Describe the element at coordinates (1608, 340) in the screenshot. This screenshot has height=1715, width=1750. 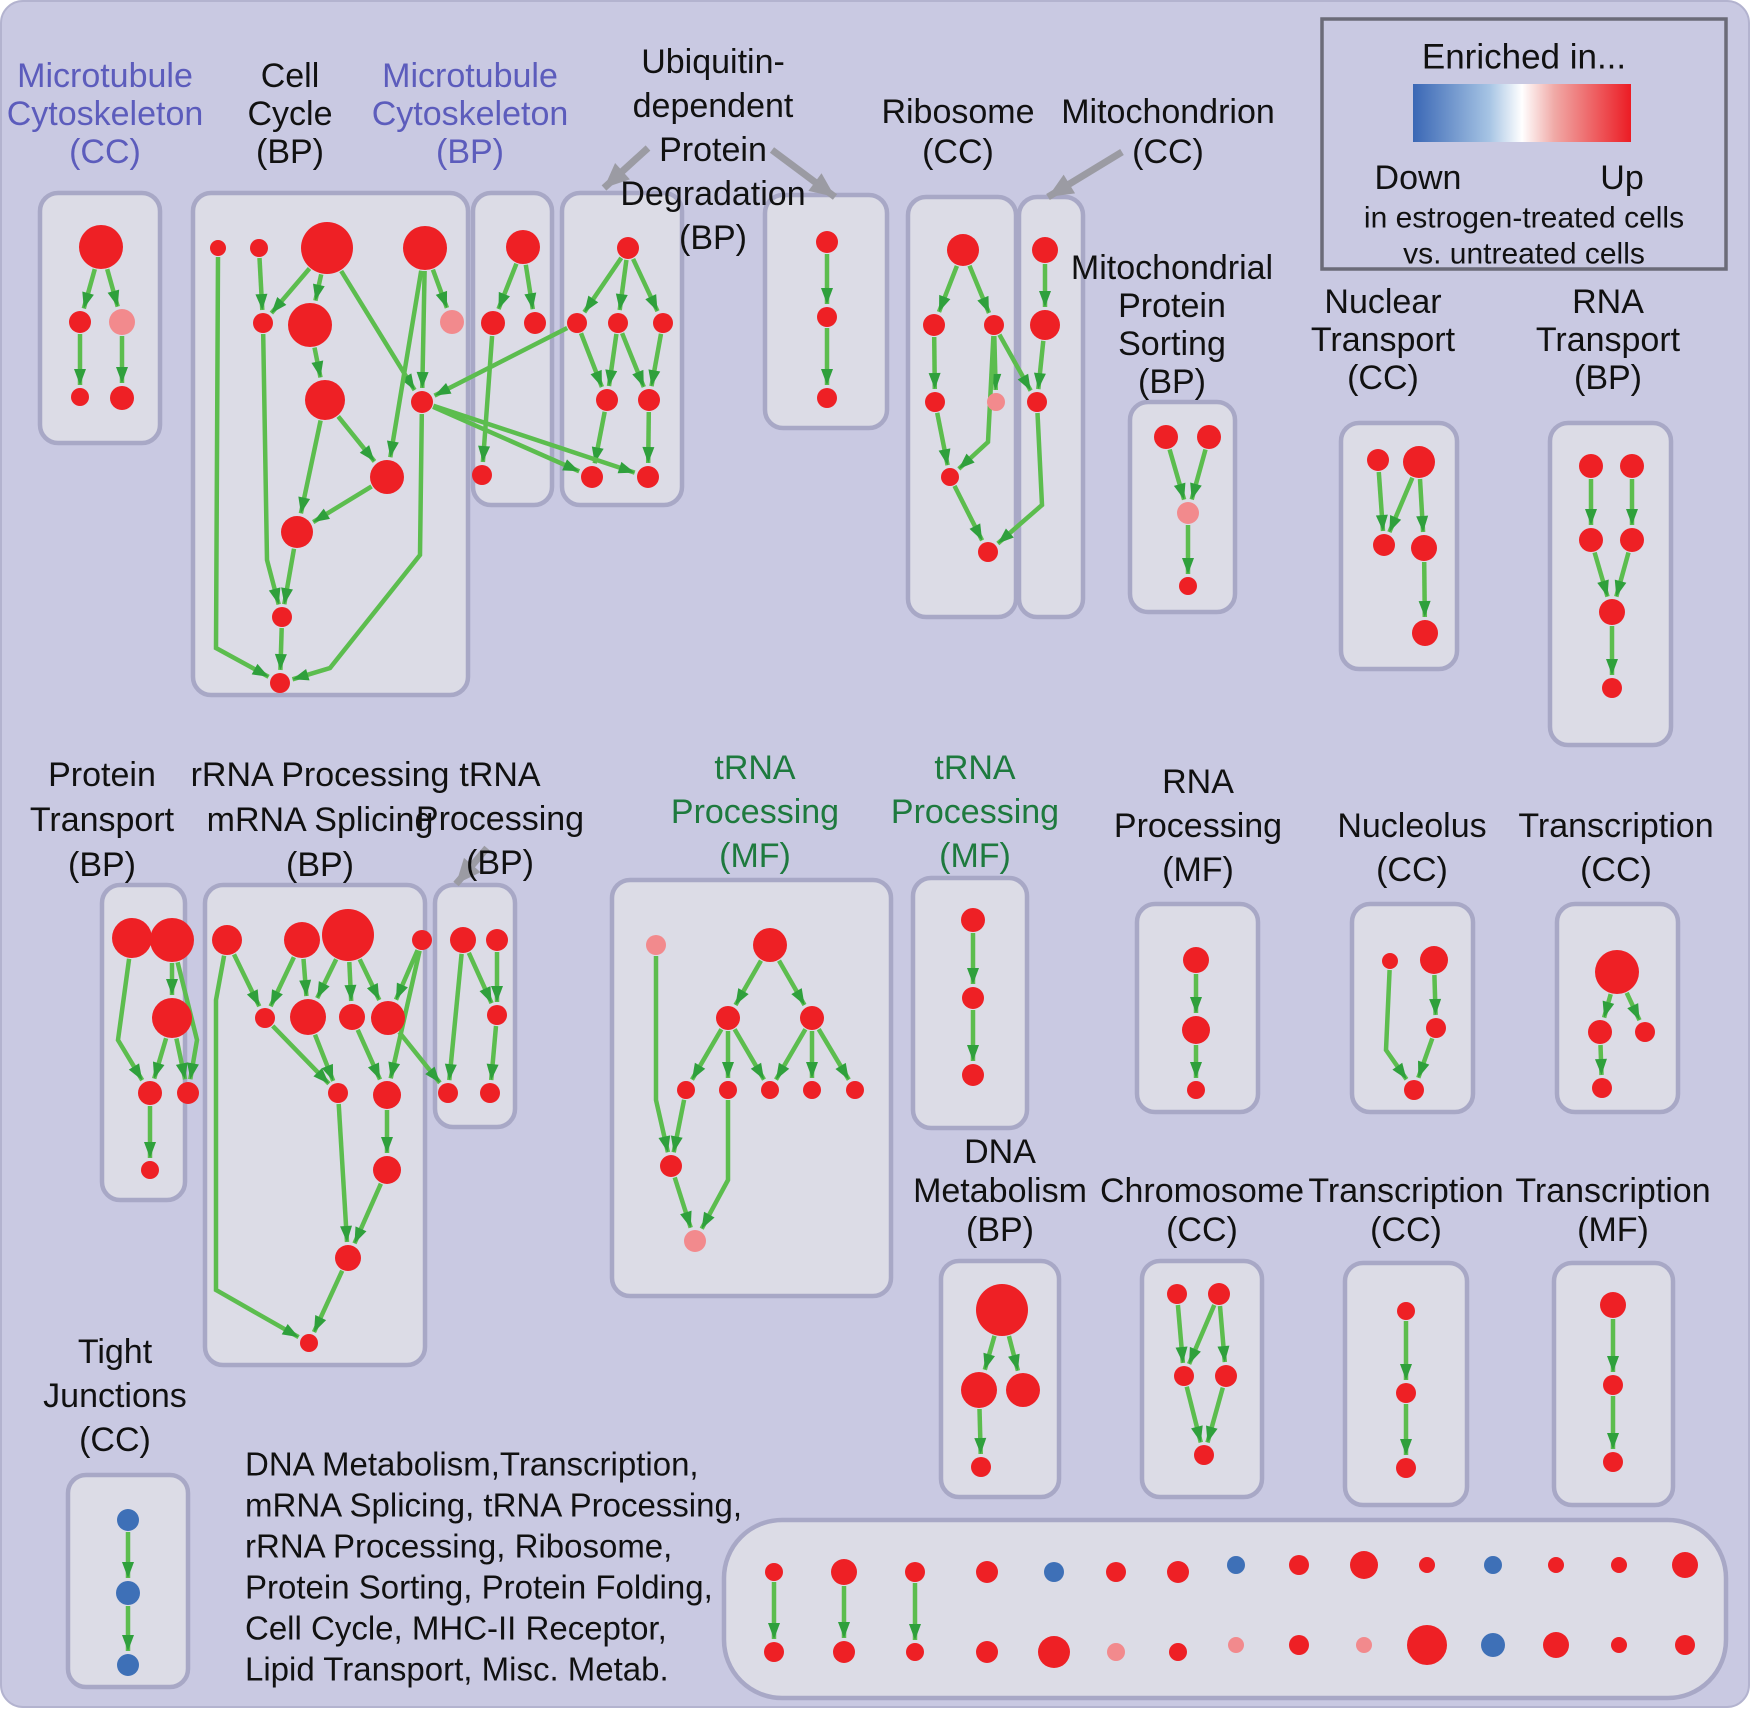
I see `rna-transport-bp-label-line-1: Transport` at that location.